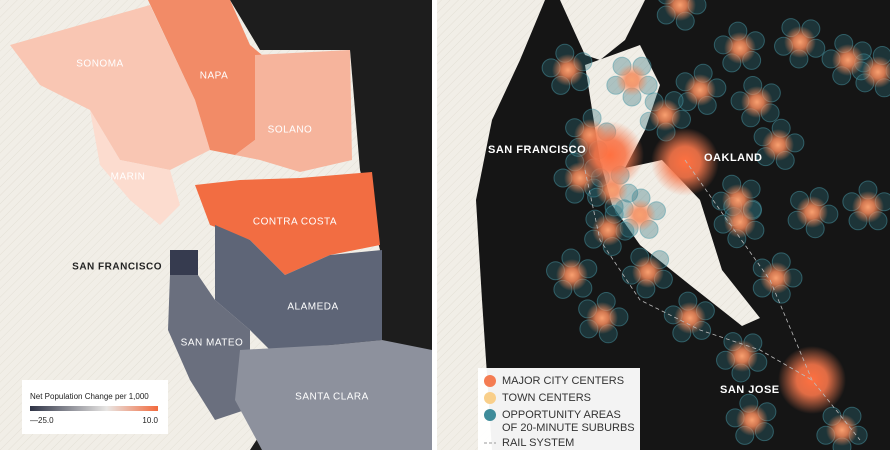  Describe the element at coordinates (733, 158) in the screenshot. I see `city-label: OAKLAND` at that location.